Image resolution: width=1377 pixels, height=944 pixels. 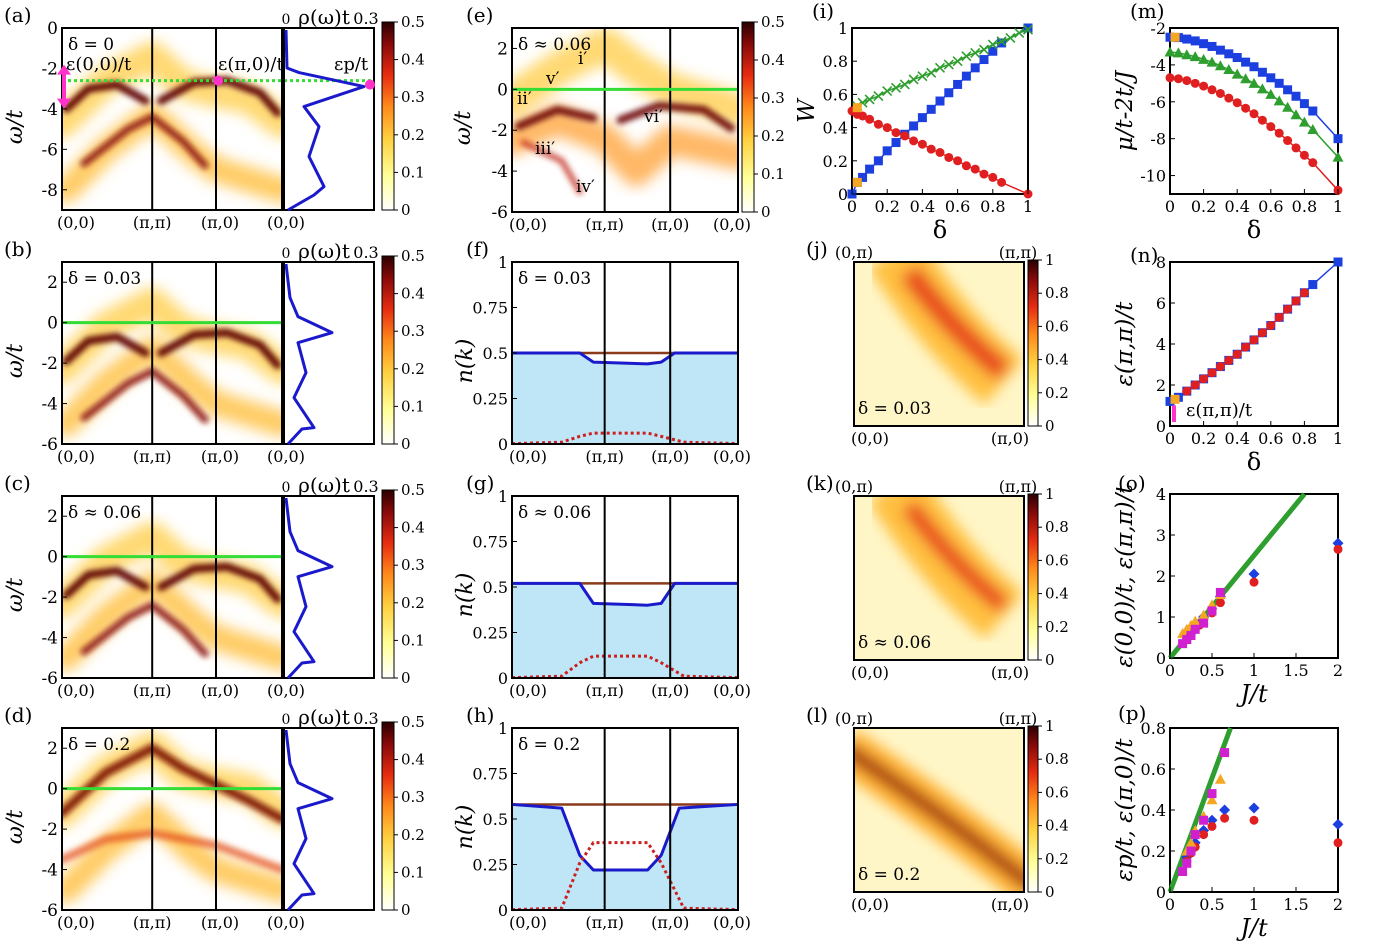 What do you see at coordinates (15, 127) in the screenshot?
I see `y-axis-label: ω/t` at bounding box center [15, 127].